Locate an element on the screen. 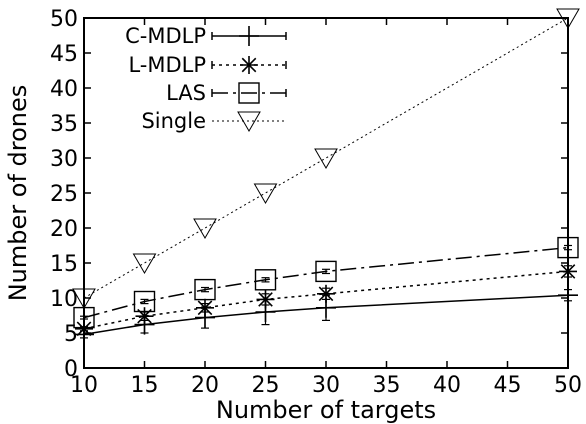 This screenshot has height=424, width=586. y-tick-label: 40 is located at coordinates (64, 89).